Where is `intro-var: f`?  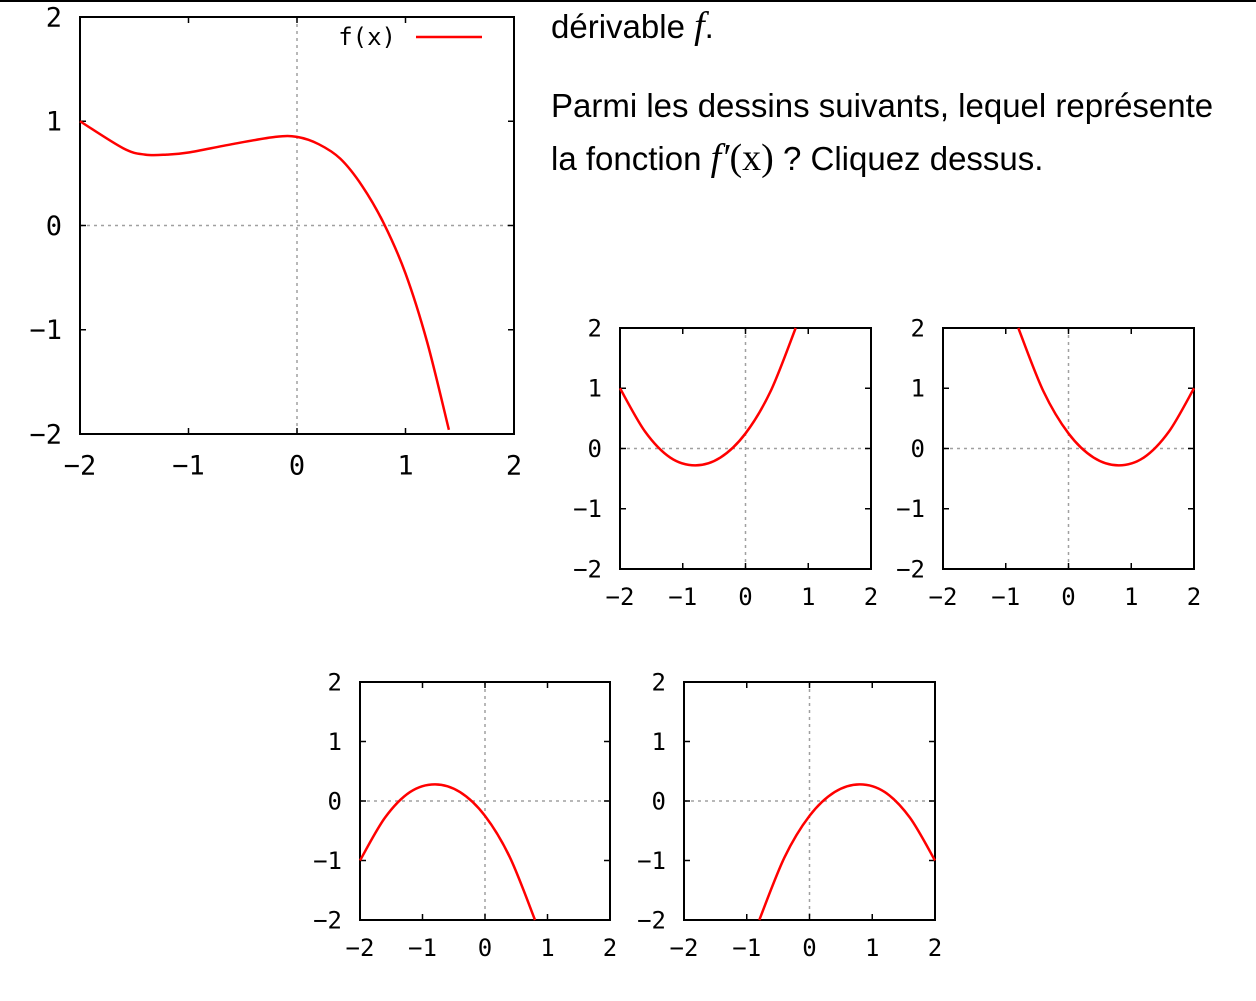 intro-var: f is located at coordinates (699, 26).